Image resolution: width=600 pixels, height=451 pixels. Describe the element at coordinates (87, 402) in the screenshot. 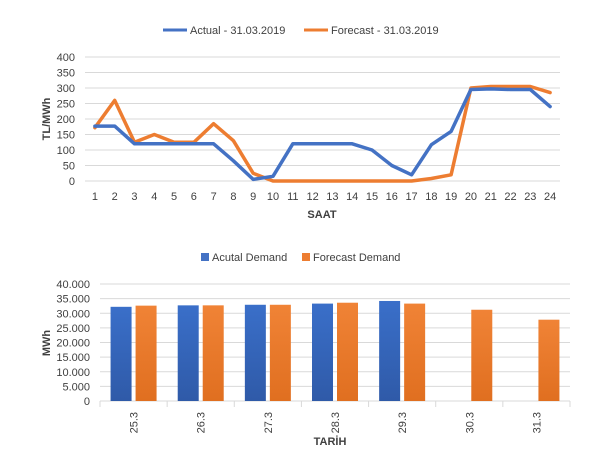

I see `bar-y-tick-label: 0` at that location.